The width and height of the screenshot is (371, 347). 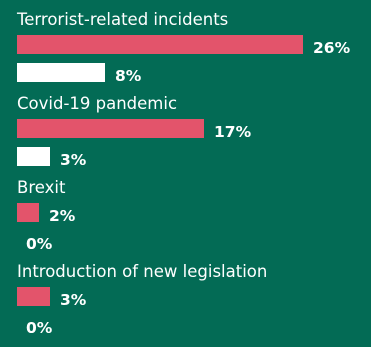 I want to click on category-label: Introduction of new legislation, so click(x=142, y=271).